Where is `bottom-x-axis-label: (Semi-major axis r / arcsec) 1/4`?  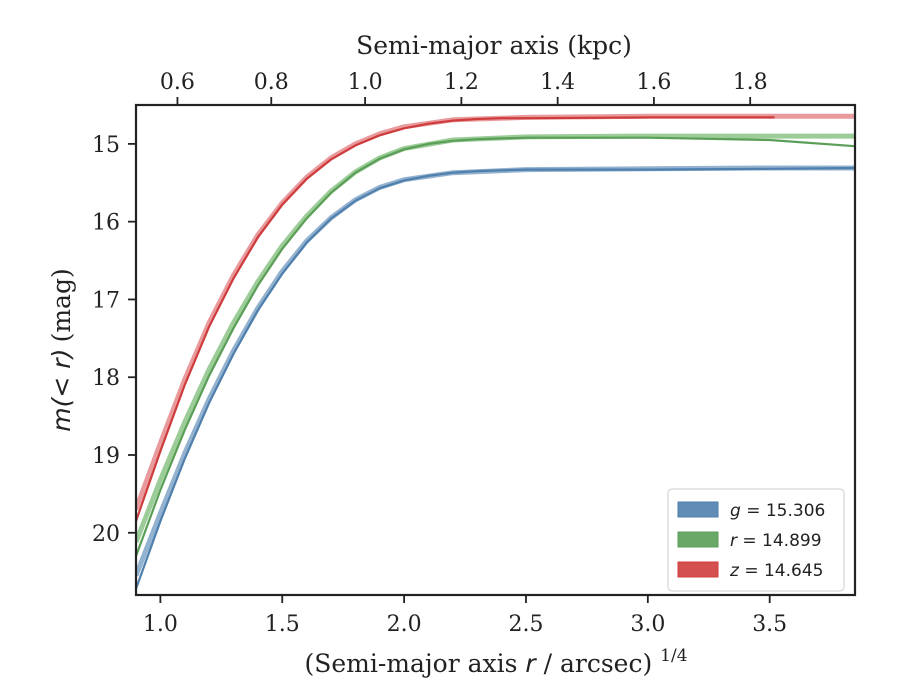 bottom-x-axis-label: (Semi-major axis r / arcsec) 1/4 is located at coordinates (495, 662).